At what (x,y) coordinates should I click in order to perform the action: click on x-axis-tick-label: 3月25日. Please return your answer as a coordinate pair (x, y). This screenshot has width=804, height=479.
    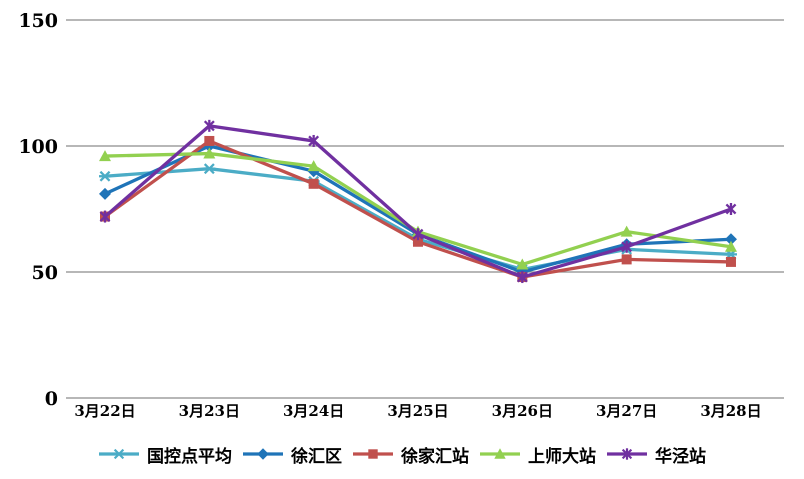
    Looking at the image, I should click on (417, 411).